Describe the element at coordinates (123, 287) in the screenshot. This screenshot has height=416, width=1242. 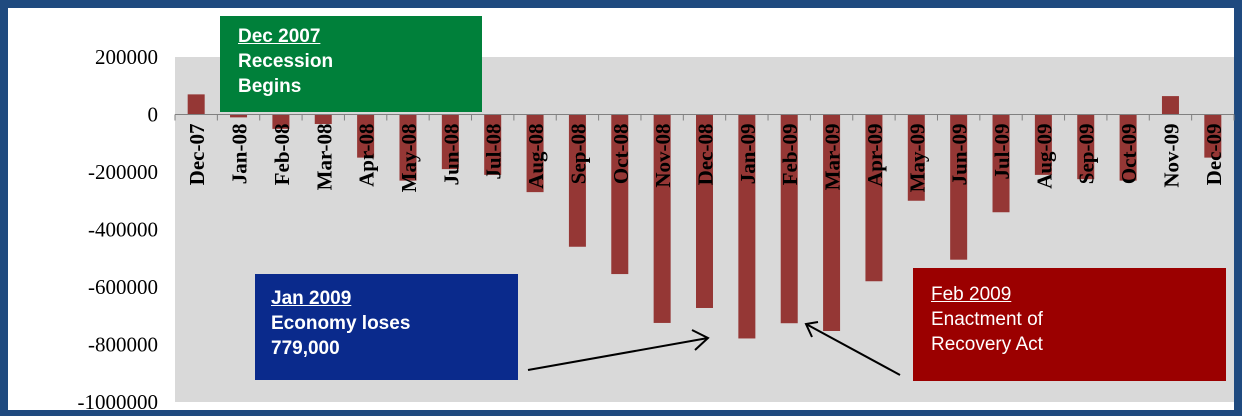
I see `y-tick-label: -600000` at that location.